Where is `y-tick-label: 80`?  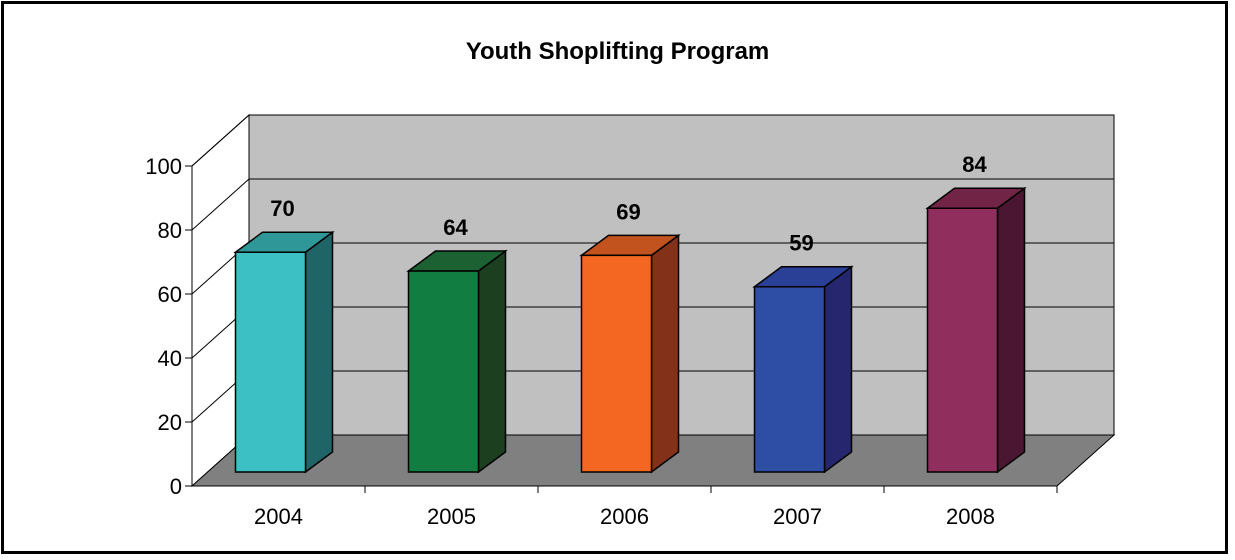
y-tick-label: 80 is located at coordinates (170, 230).